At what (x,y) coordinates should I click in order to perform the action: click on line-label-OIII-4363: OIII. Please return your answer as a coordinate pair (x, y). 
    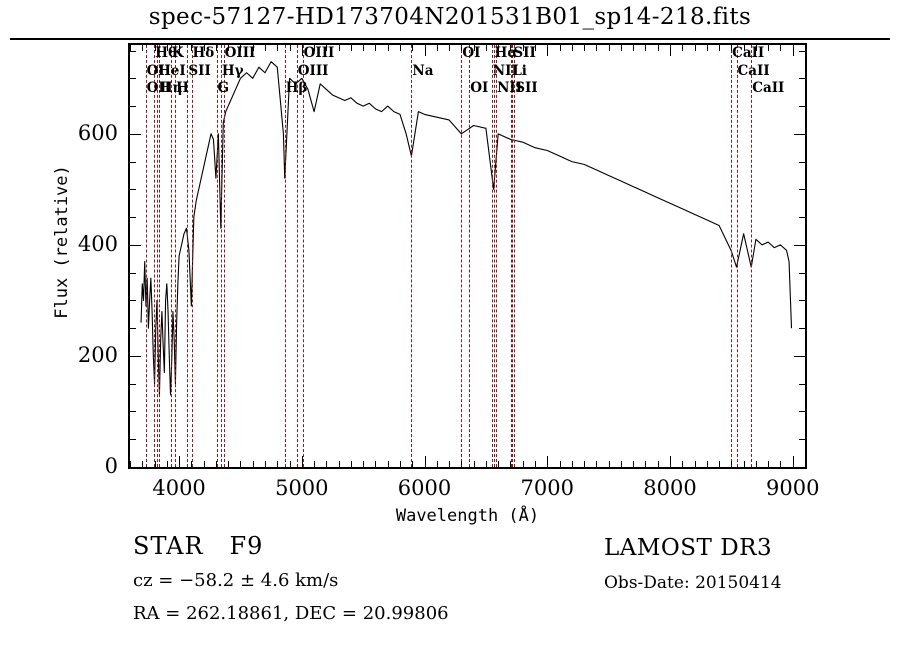
    Looking at the image, I should click on (240, 53).